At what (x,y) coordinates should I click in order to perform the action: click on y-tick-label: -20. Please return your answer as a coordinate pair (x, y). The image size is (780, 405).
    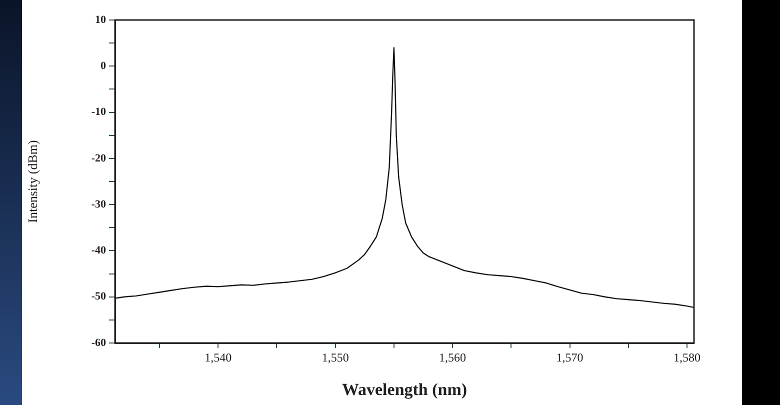
    Looking at the image, I should click on (98, 158).